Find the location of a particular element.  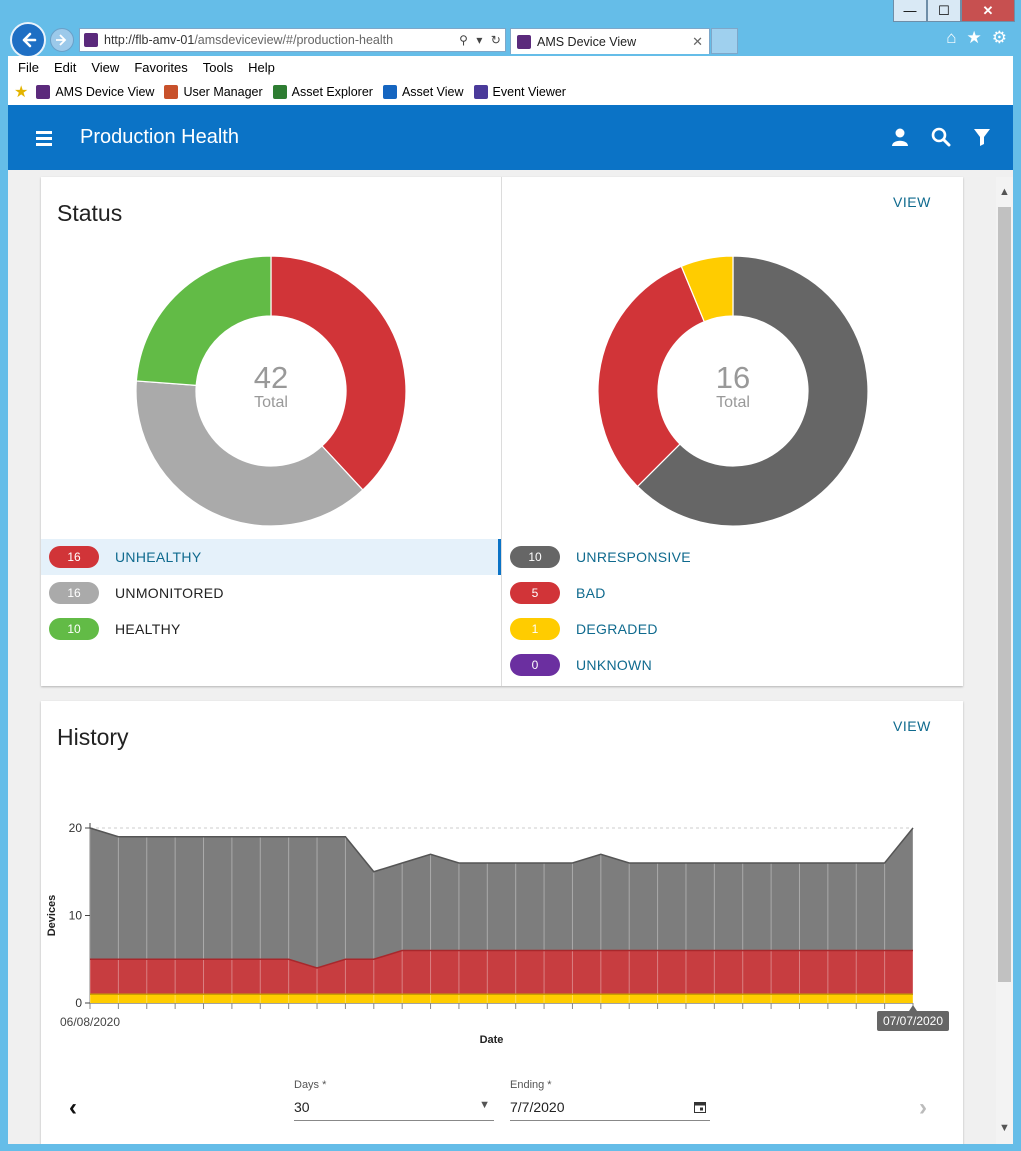

menu-help: Help is located at coordinates (261, 67).